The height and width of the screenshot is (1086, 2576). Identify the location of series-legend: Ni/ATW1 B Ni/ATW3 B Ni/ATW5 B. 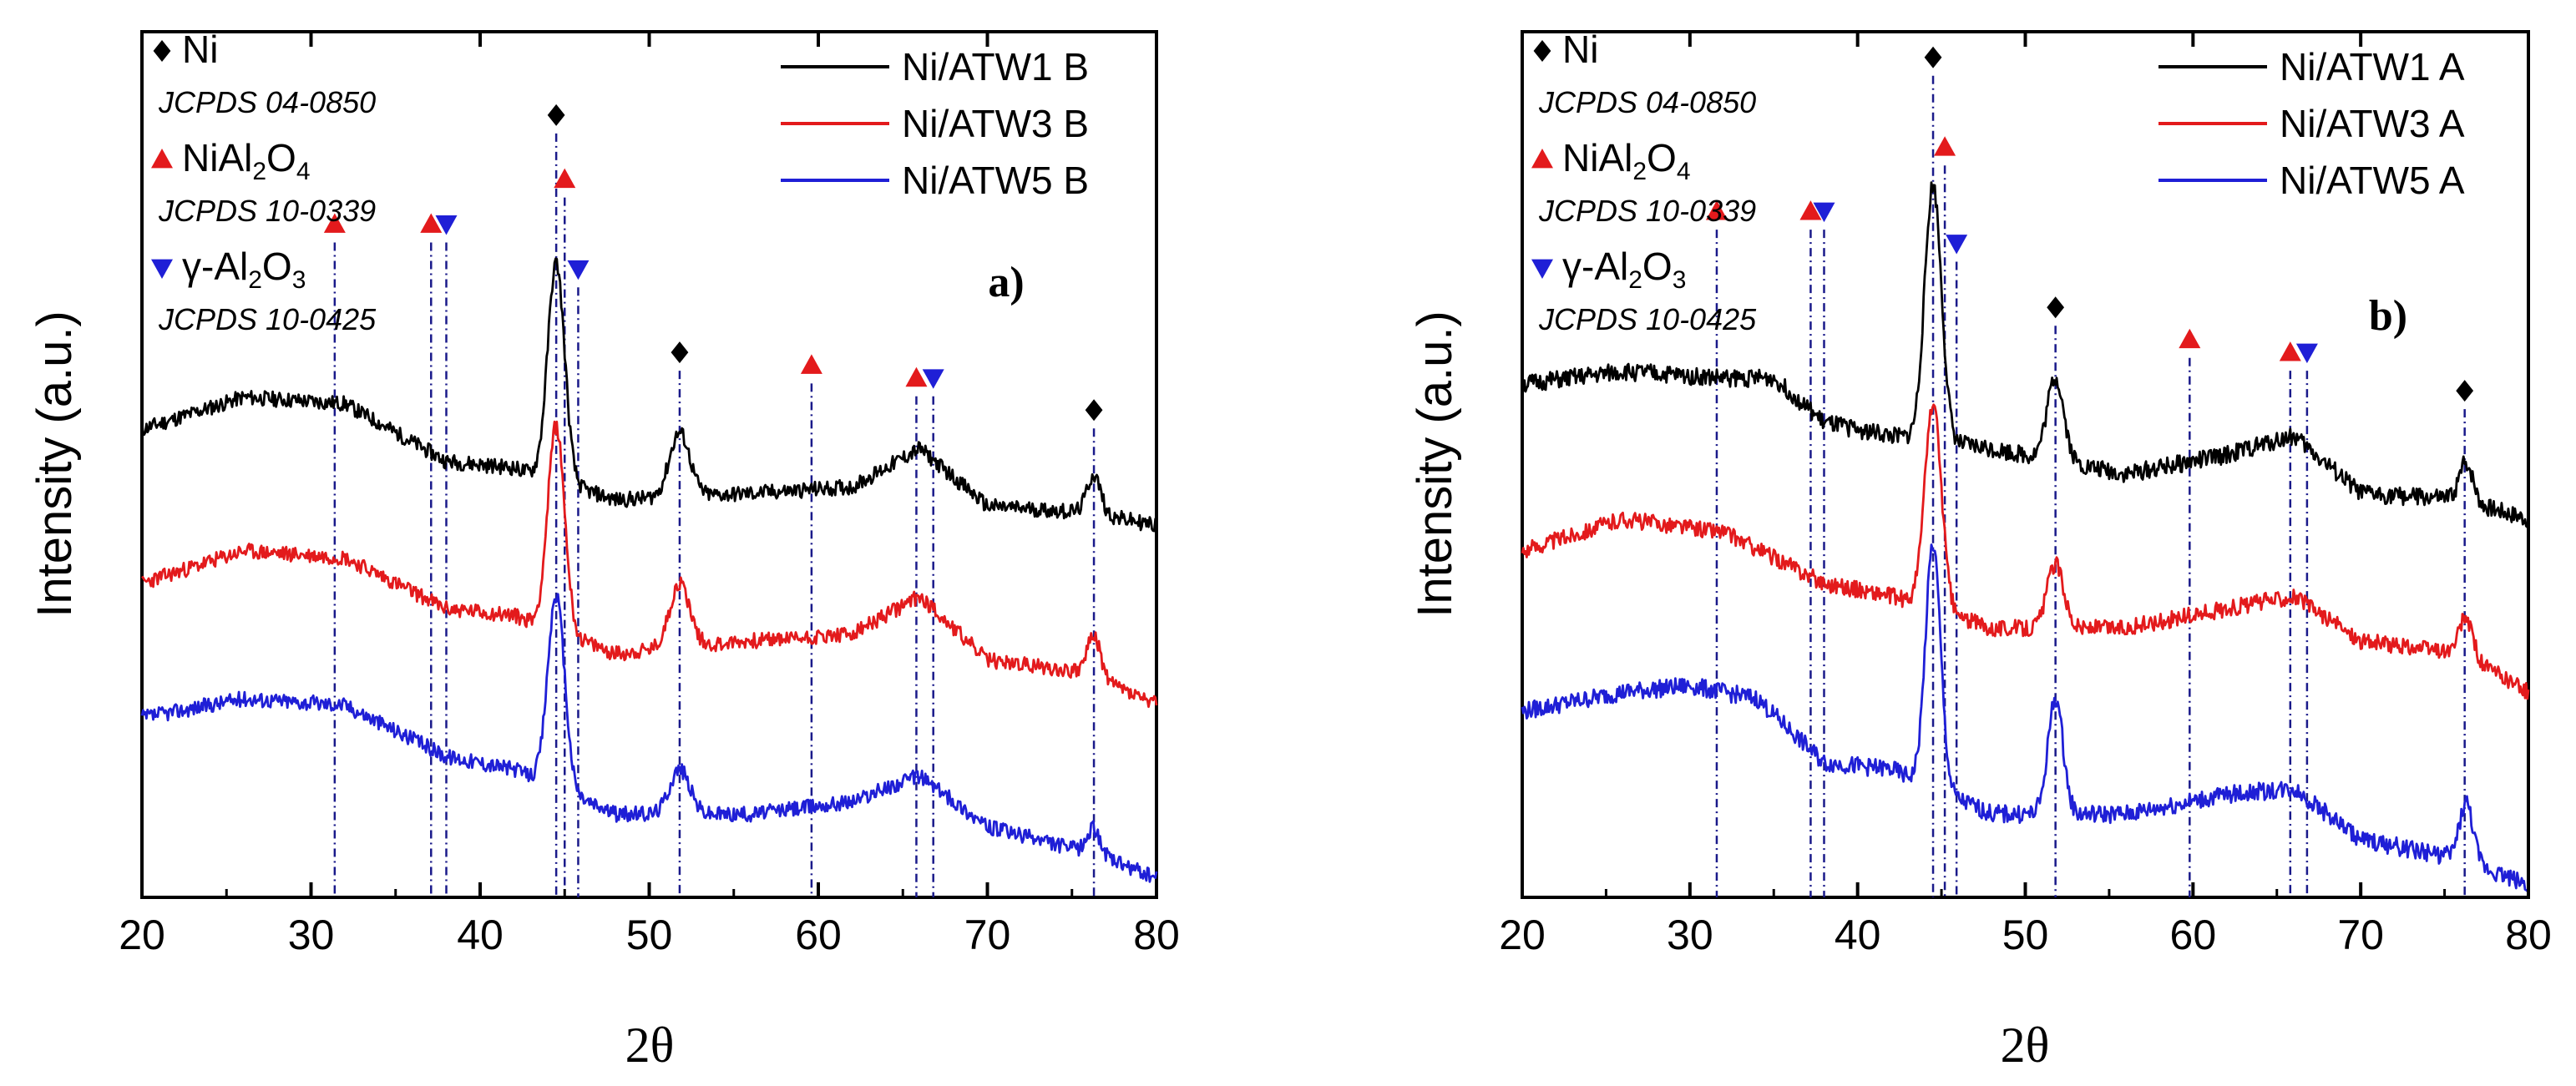
(935, 124).